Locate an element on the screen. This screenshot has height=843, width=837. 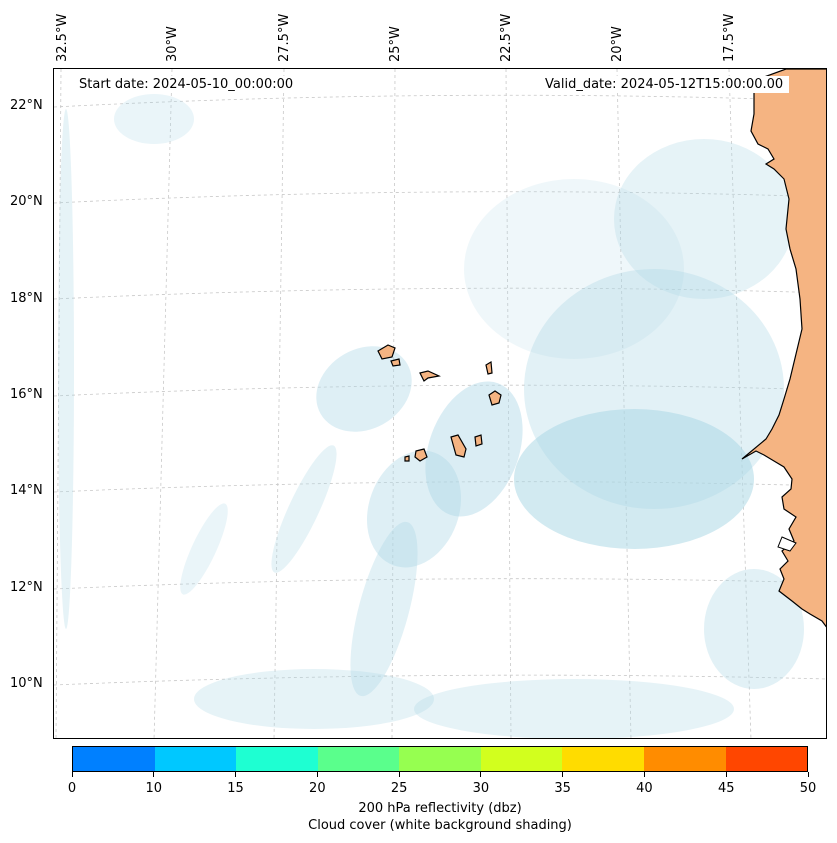
island-maio is located at coordinates (478, 440).